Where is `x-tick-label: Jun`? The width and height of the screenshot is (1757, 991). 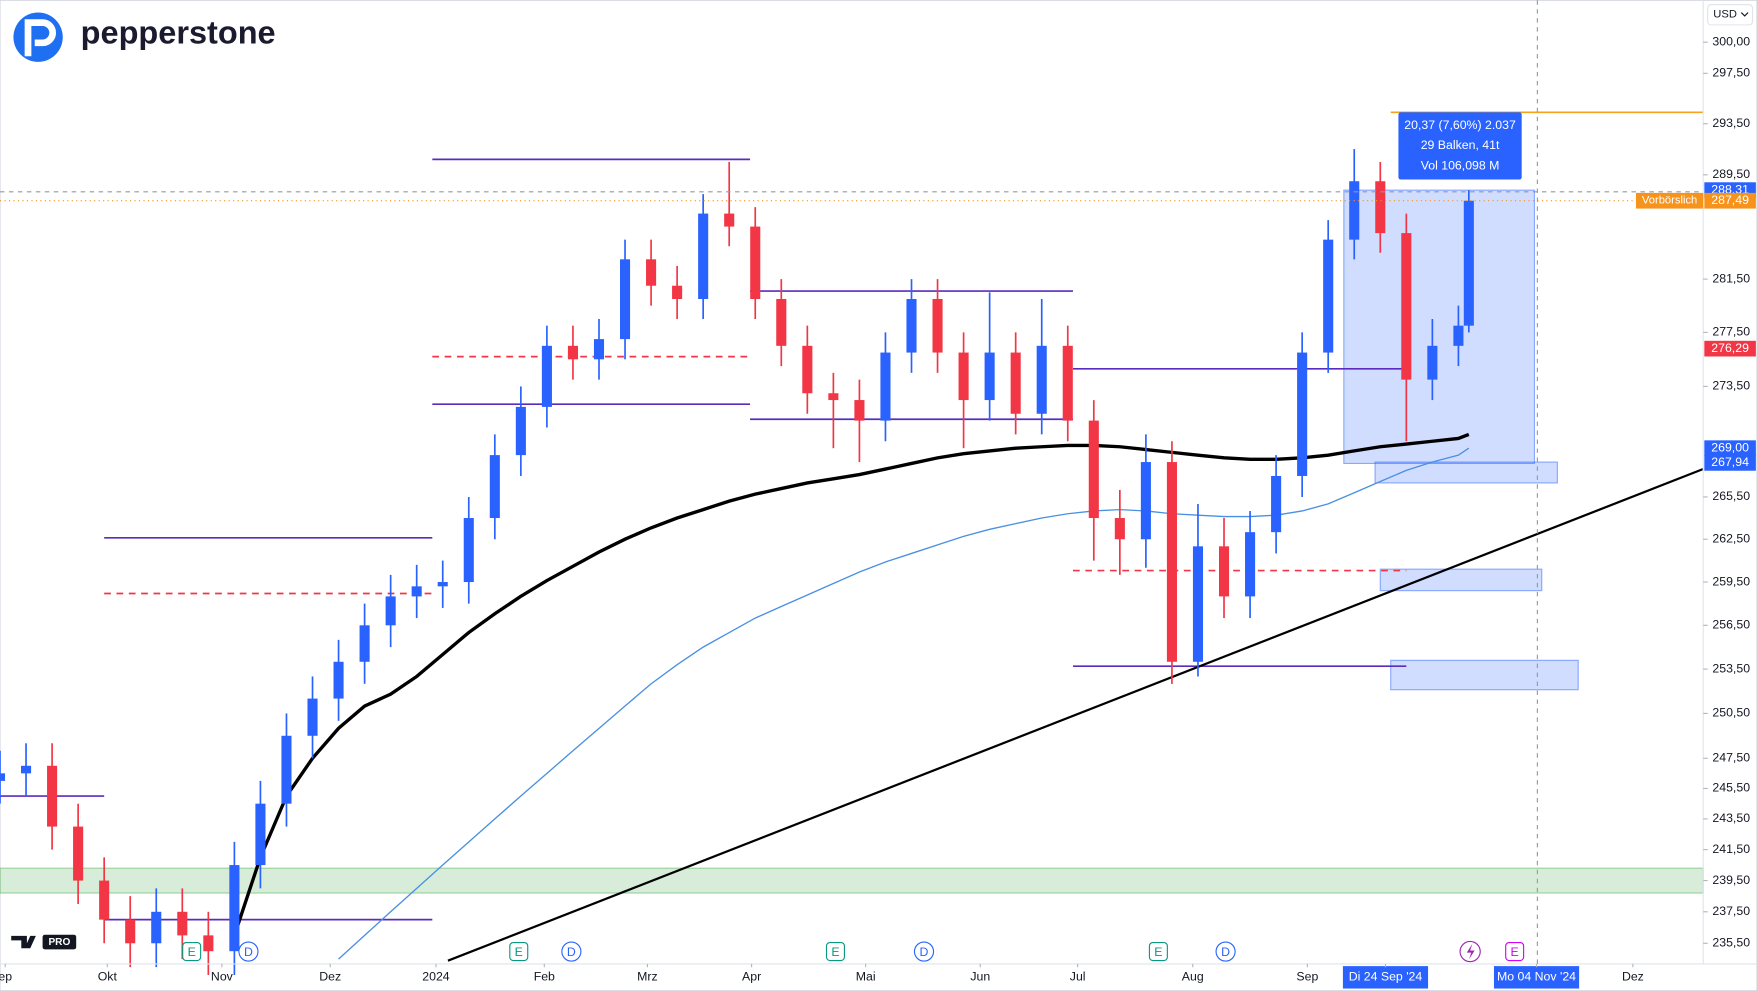
x-tick-label: Jun is located at coordinates (980, 977).